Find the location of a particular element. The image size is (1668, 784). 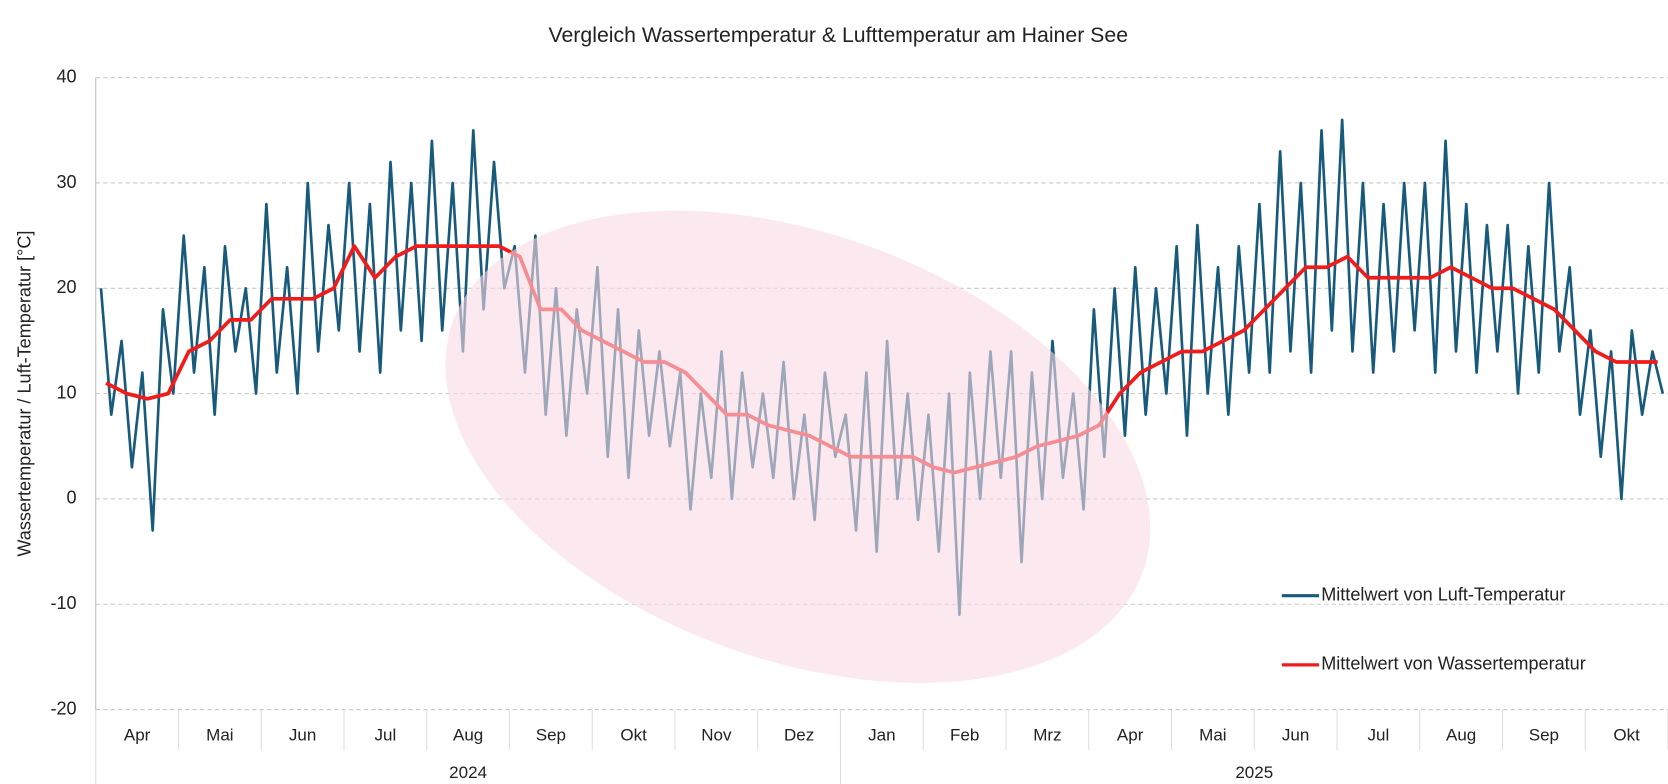

x-tick-label: Mrz is located at coordinates (1047, 735).